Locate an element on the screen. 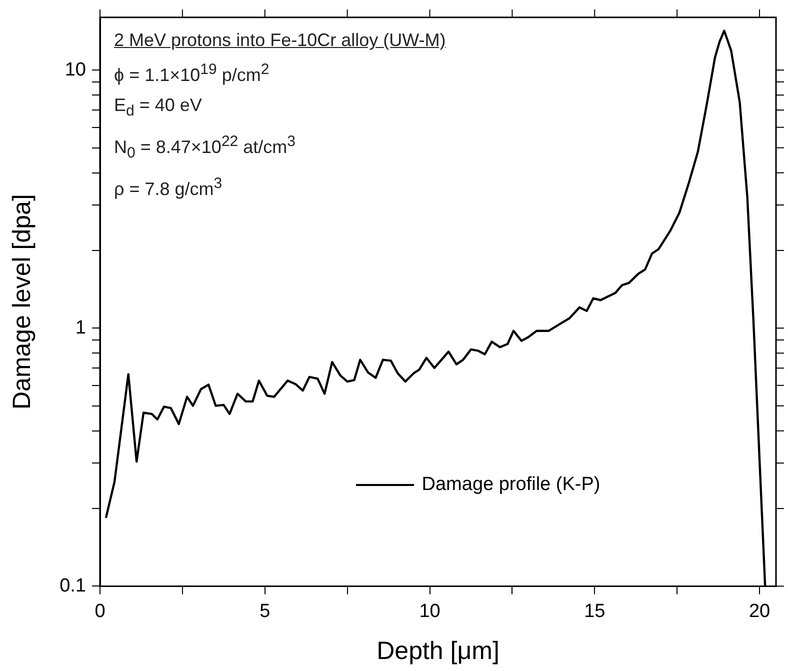 The width and height of the screenshot is (788, 671). y-tick-label: 10 is located at coordinates (75, 69).